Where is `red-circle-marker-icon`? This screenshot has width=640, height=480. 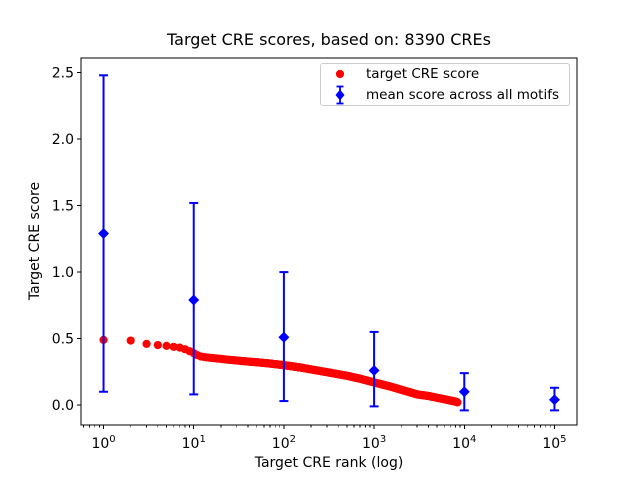
red-circle-marker-icon is located at coordinates (340, 74).